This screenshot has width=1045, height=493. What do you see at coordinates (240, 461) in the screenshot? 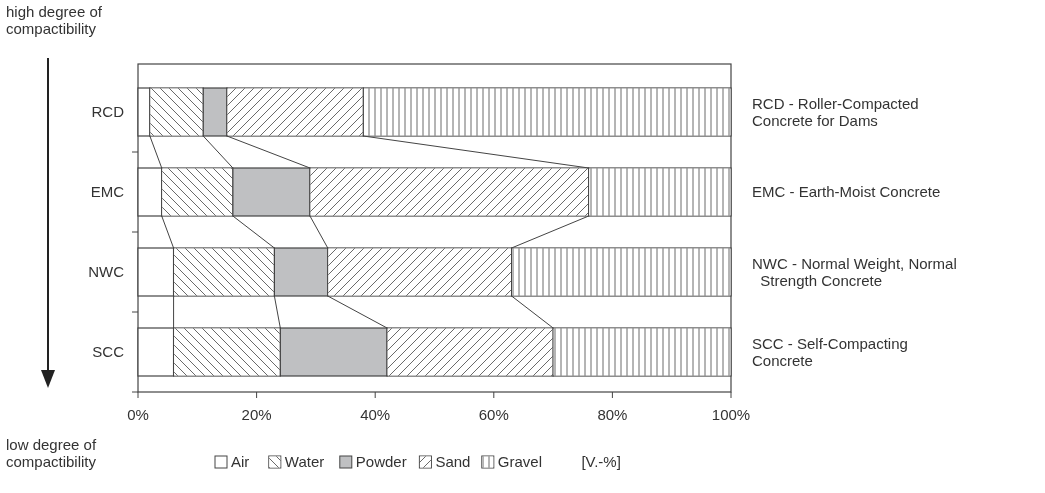
I see `legend-label: Air` at bounding box center [240, 461].